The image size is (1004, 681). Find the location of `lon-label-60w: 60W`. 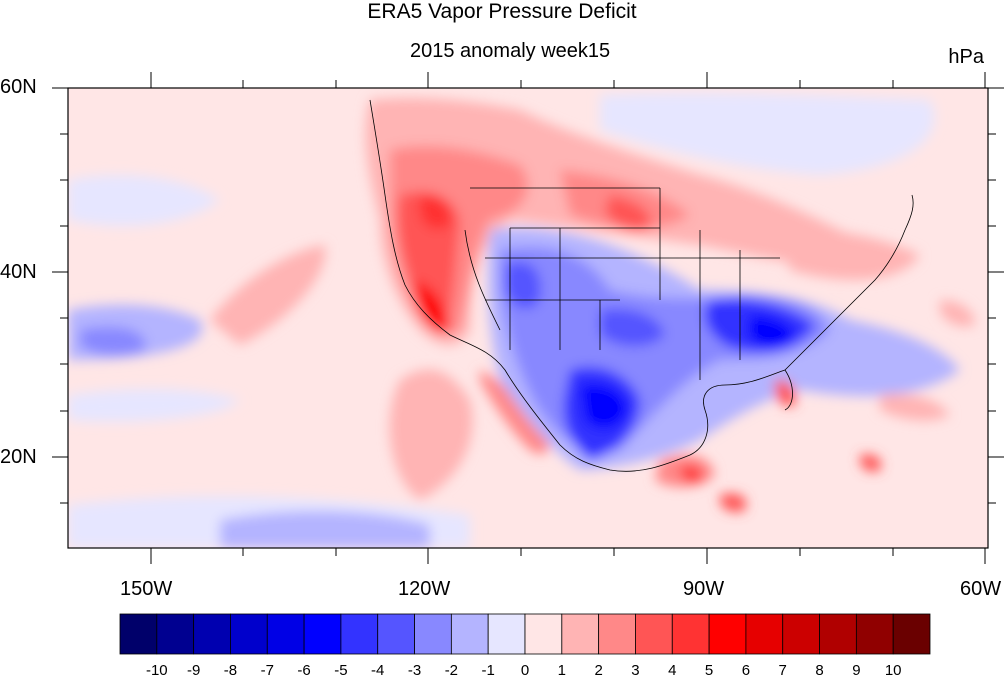

lon-label-60w: 60W is located at coordinates (981, 589).